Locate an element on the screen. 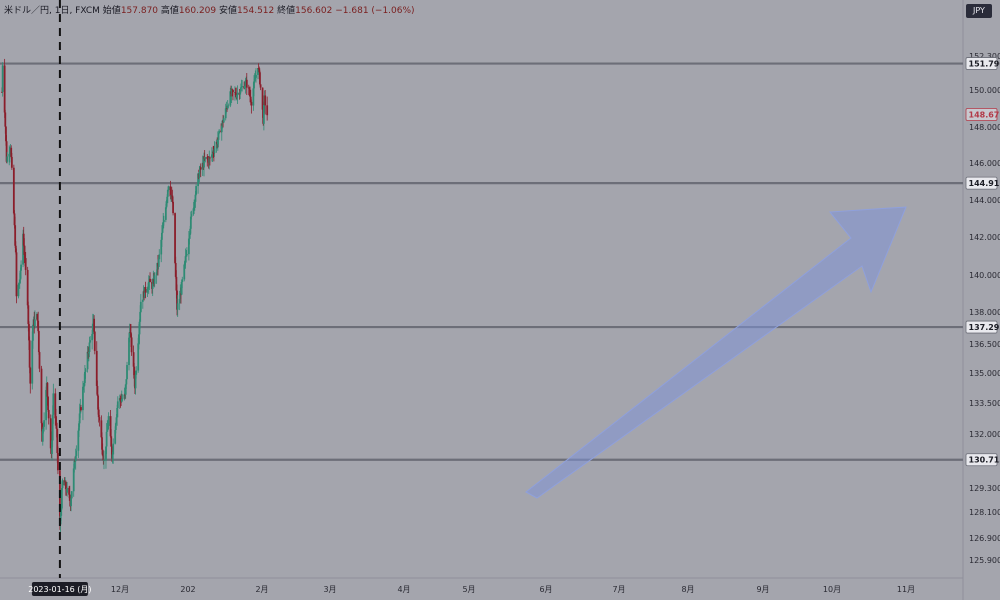 The height and width of the screenshot is (600, 1000). y-axis-tick-label: 146.000 is located at coordinates (984, 163).